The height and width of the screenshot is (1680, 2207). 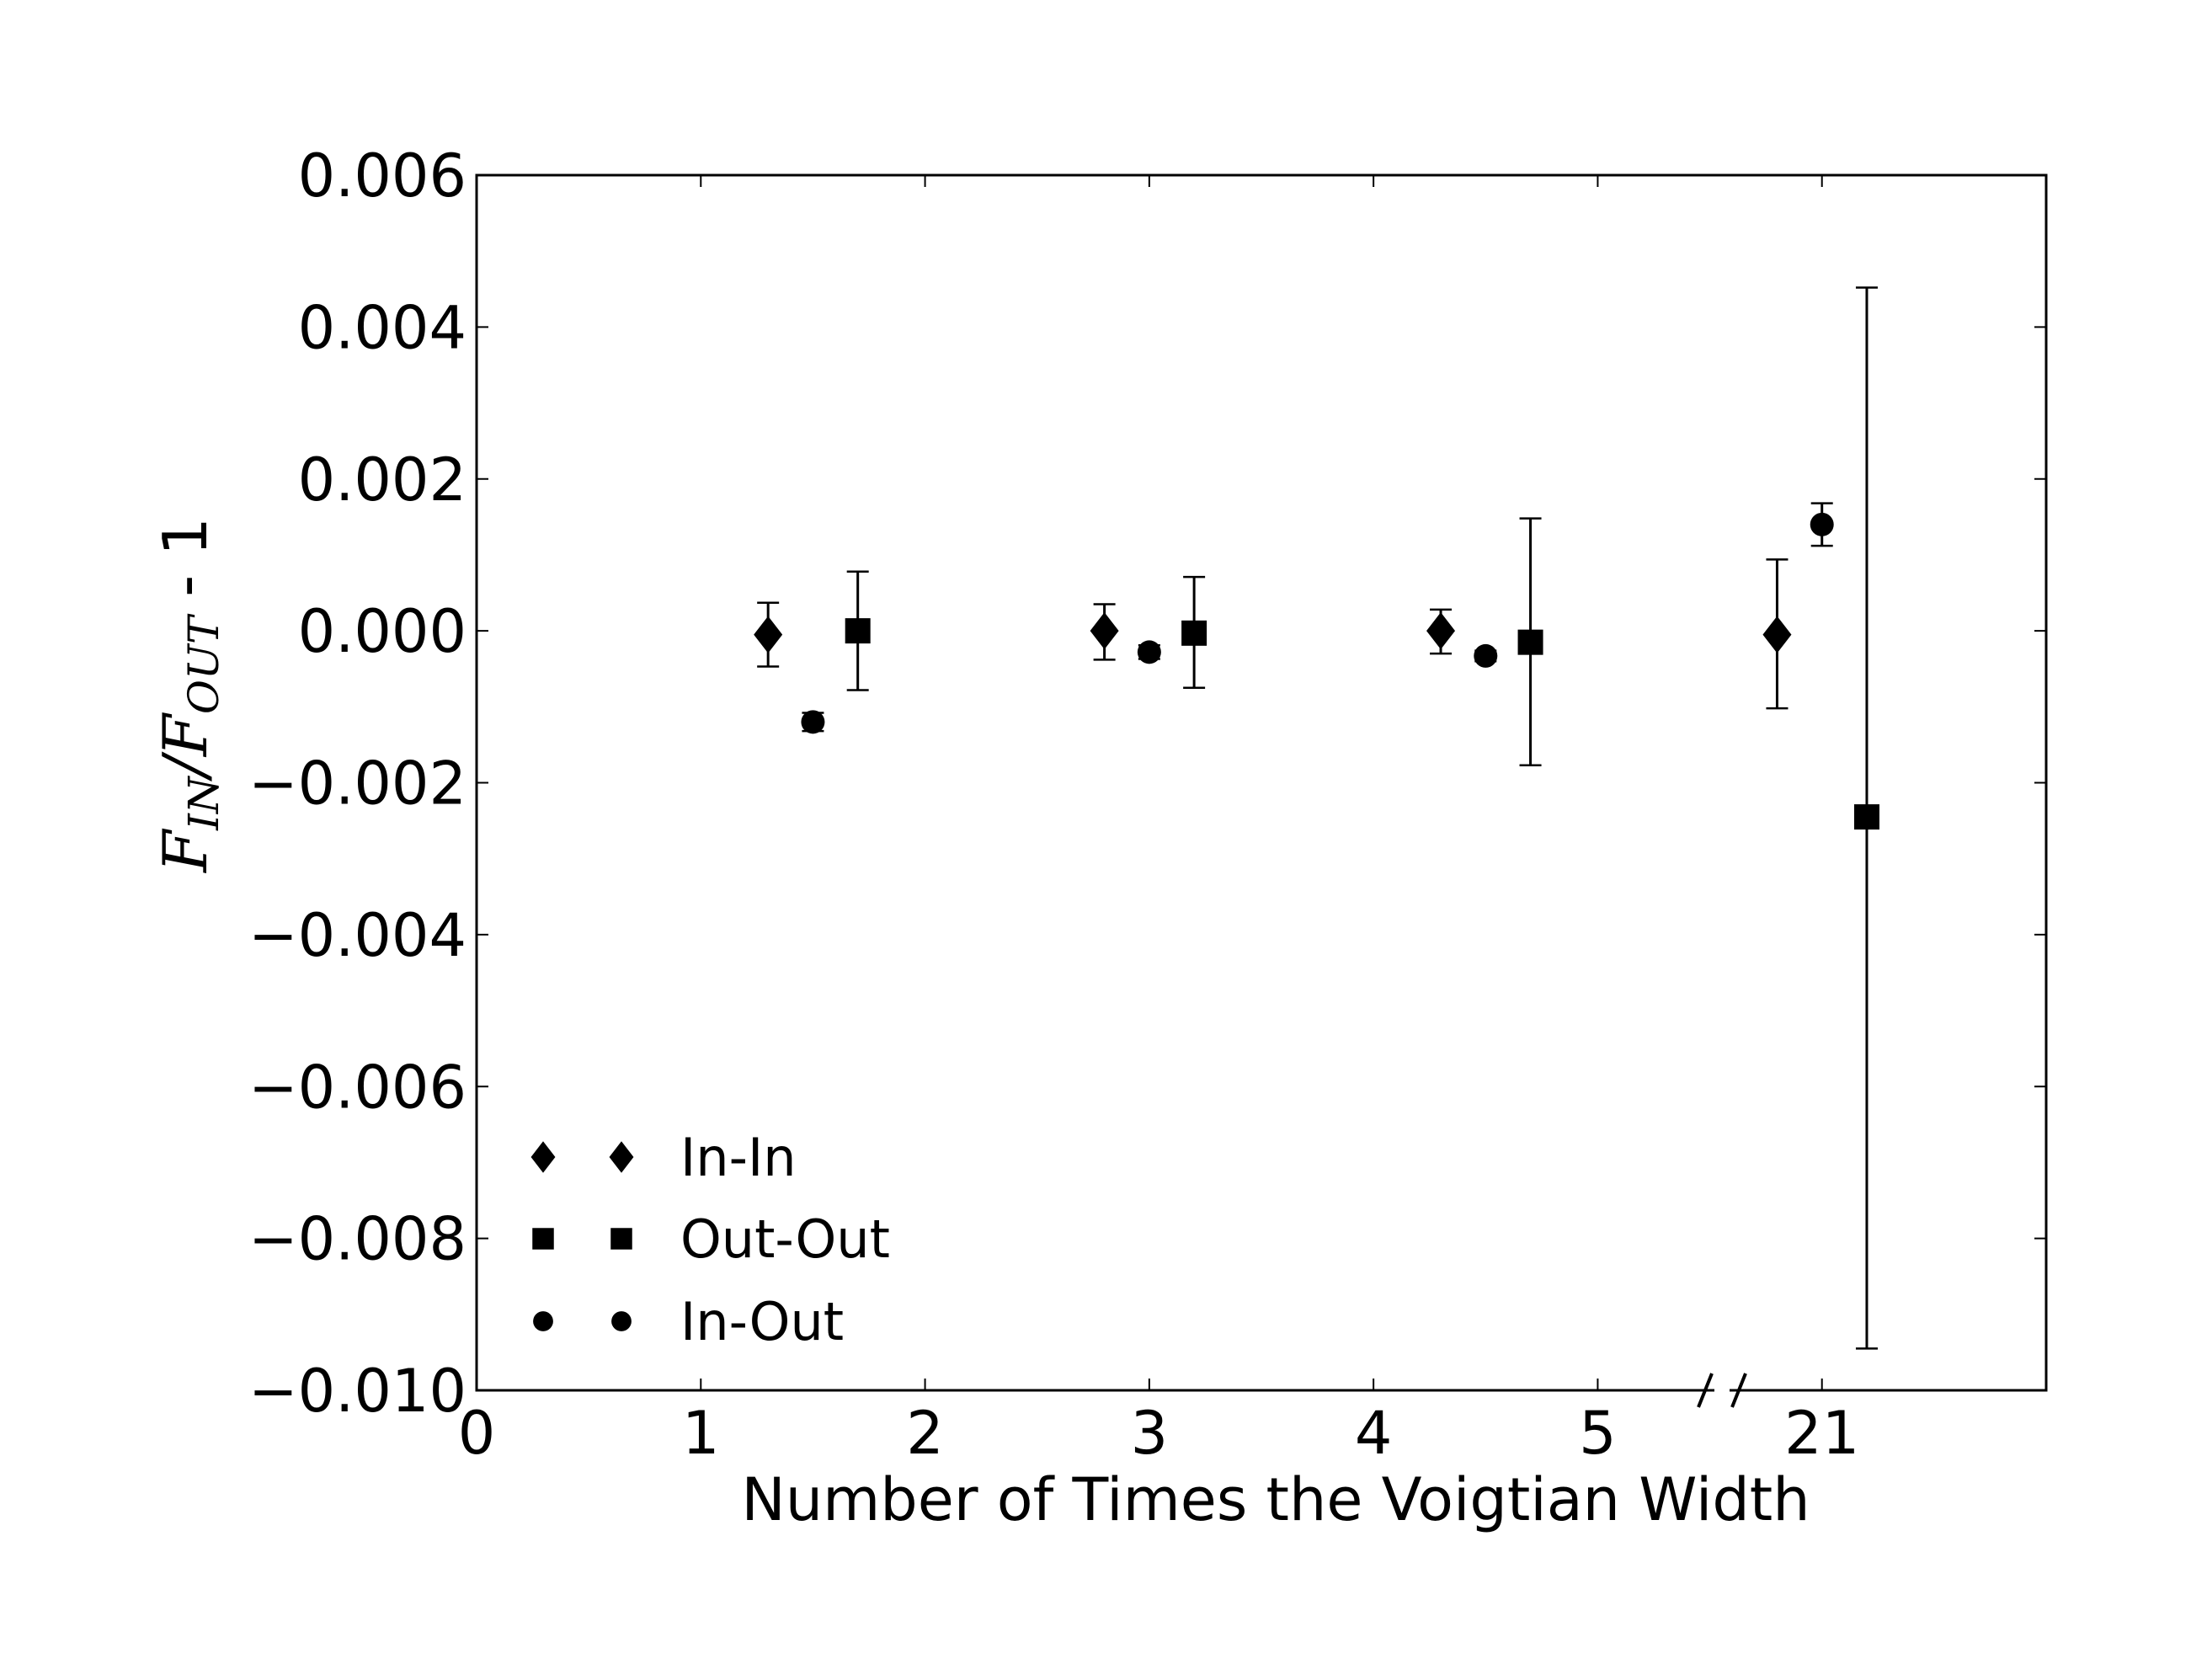 I want to click on legend-label-in-in: In-In, so click(x=738, y=1157).